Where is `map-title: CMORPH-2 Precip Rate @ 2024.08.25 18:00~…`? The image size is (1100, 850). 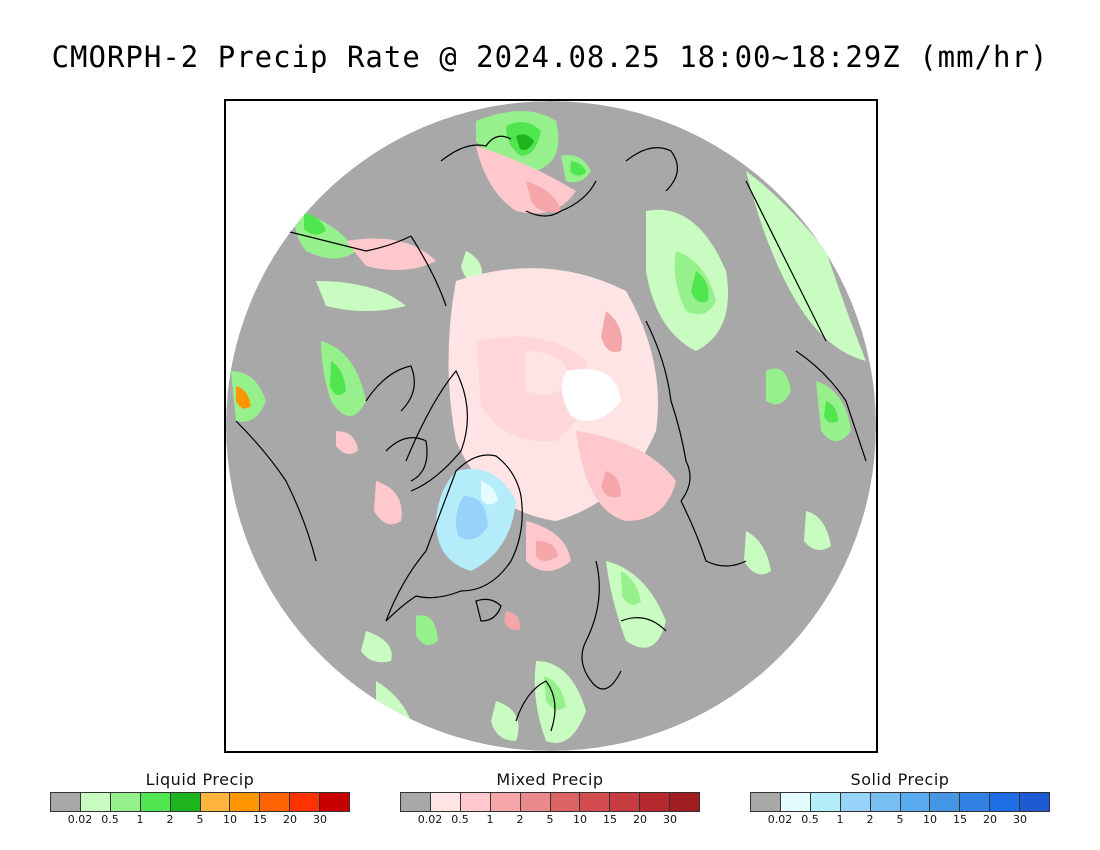
map-title: CMORPH-2 Precip Rate @ 2024.08.25 18:00~… is located at coordinates (550, 57).